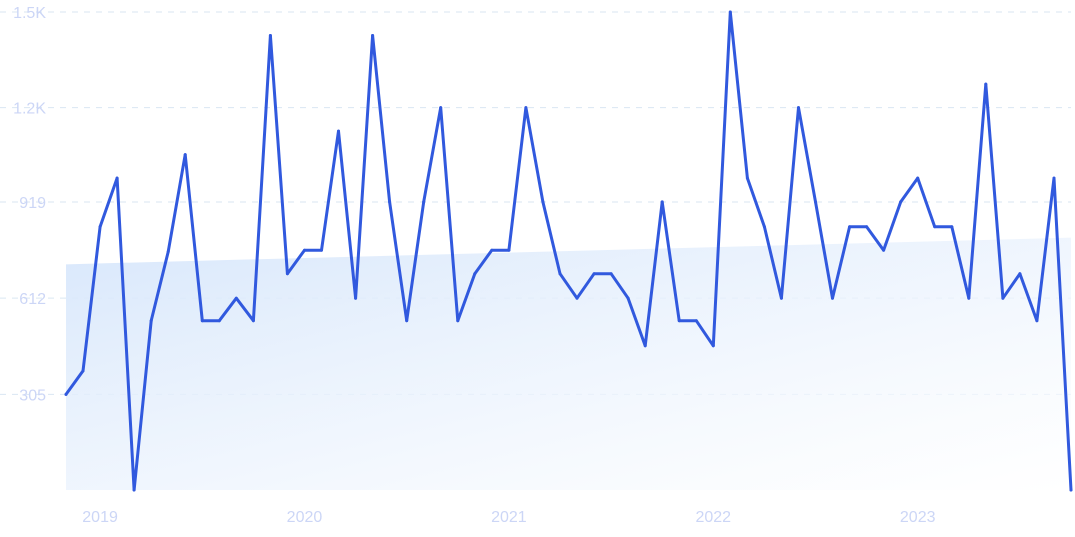 This screenshot has height=537, width=1075. What do you see at coordinates (29, 109) in the screenshot?
I see `y-tick-label: 1.2K` at bounding box center [29, 109].